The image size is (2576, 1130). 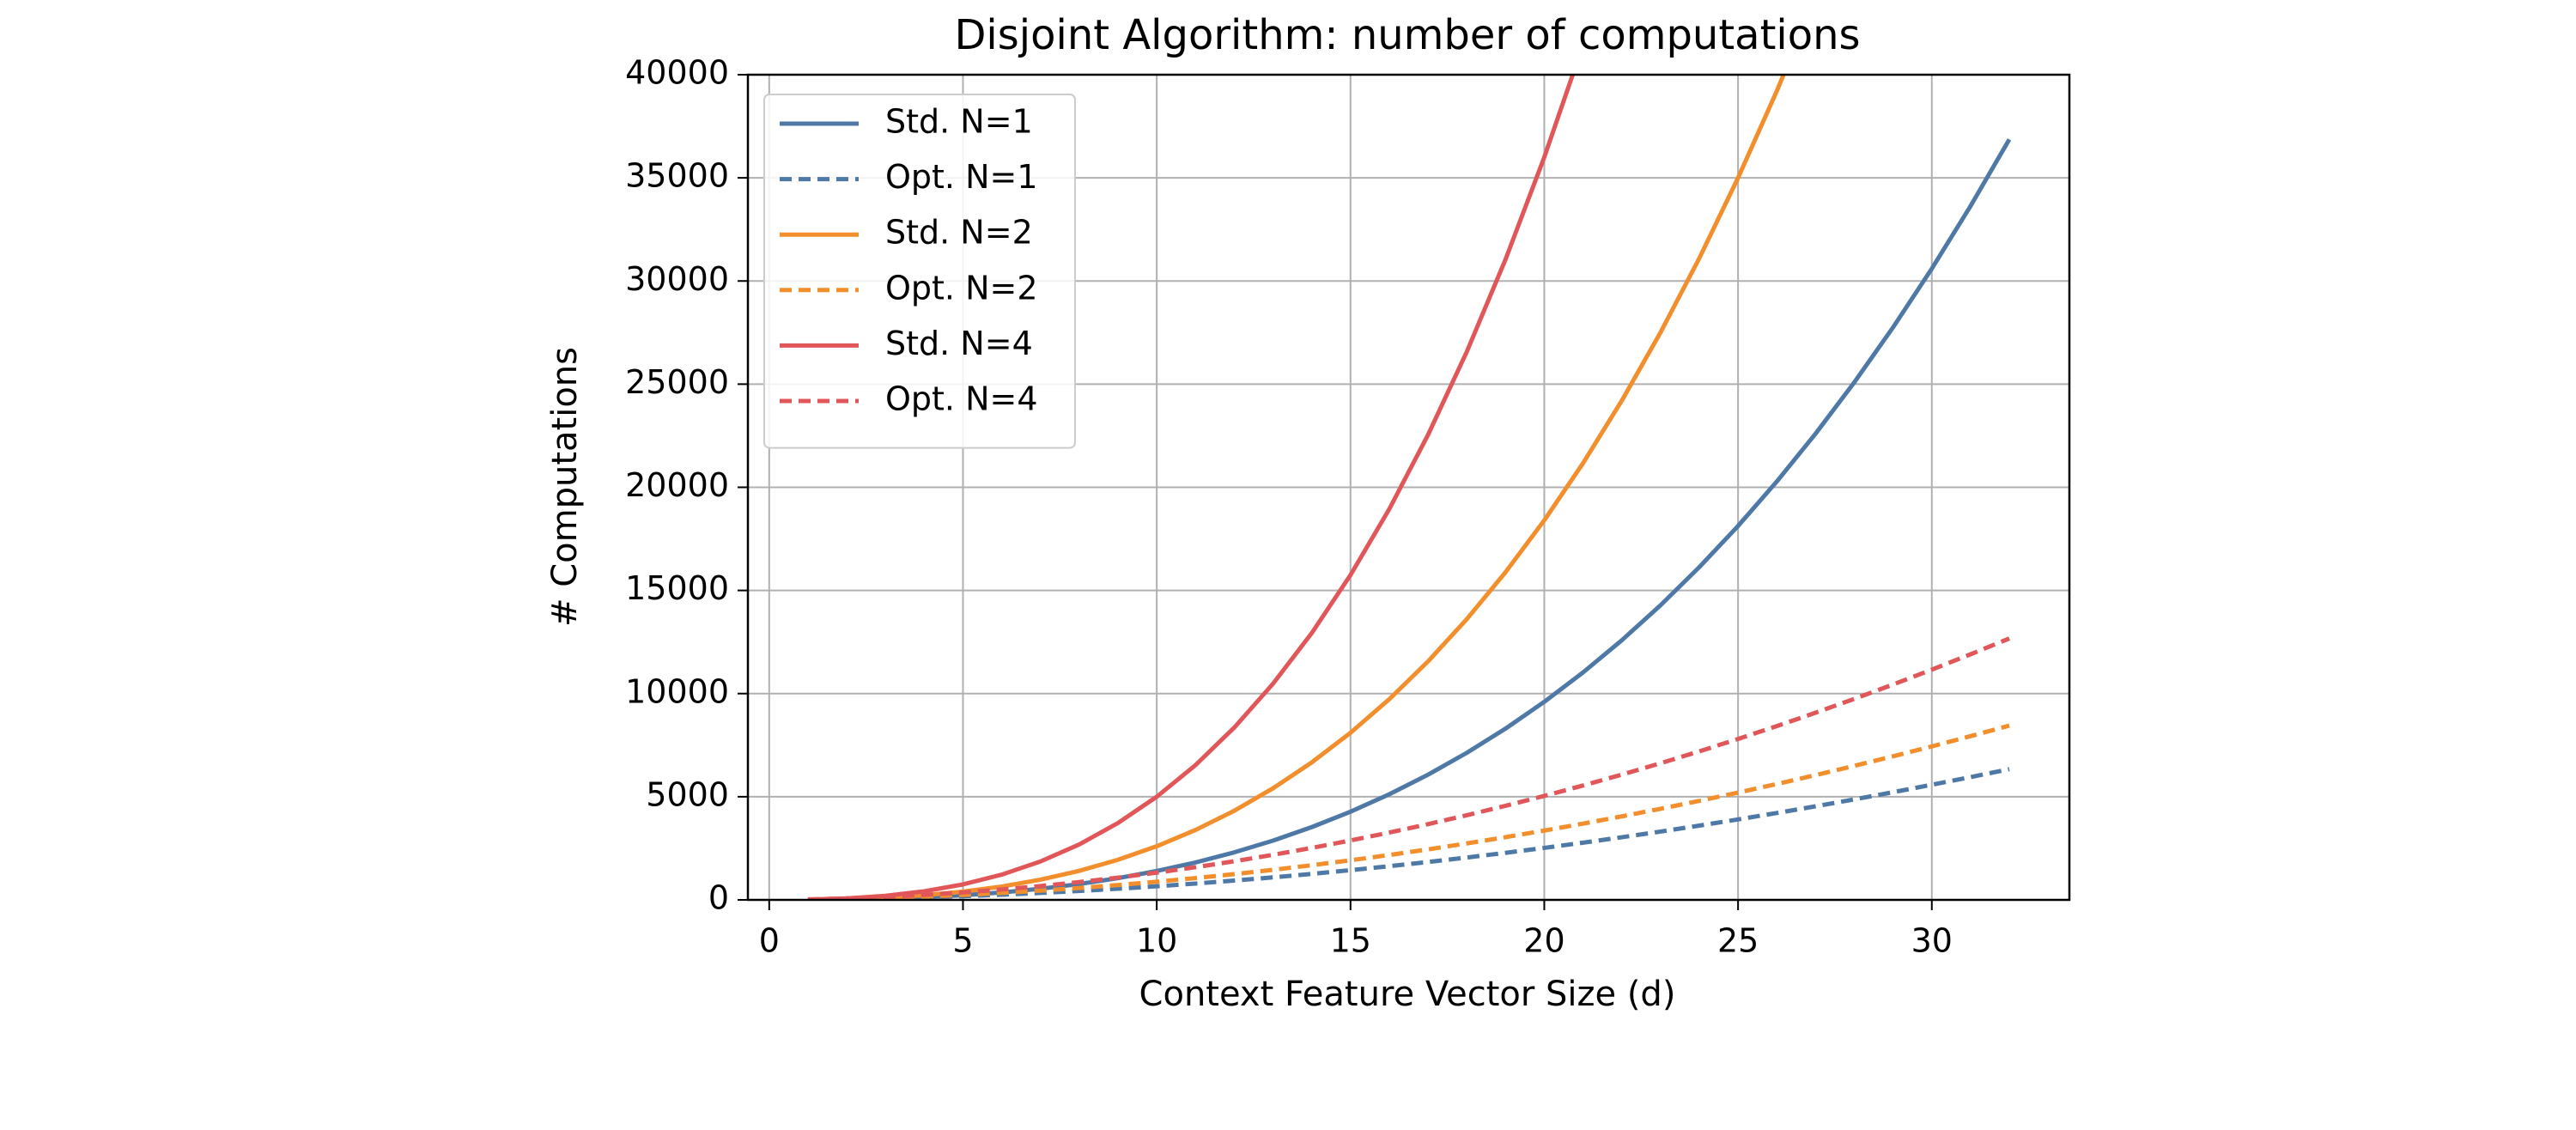 What do you see at coordinates (677, 485) in the screenshot?
I see `y-tick-label: 20000` at bounding box center [677, 485].